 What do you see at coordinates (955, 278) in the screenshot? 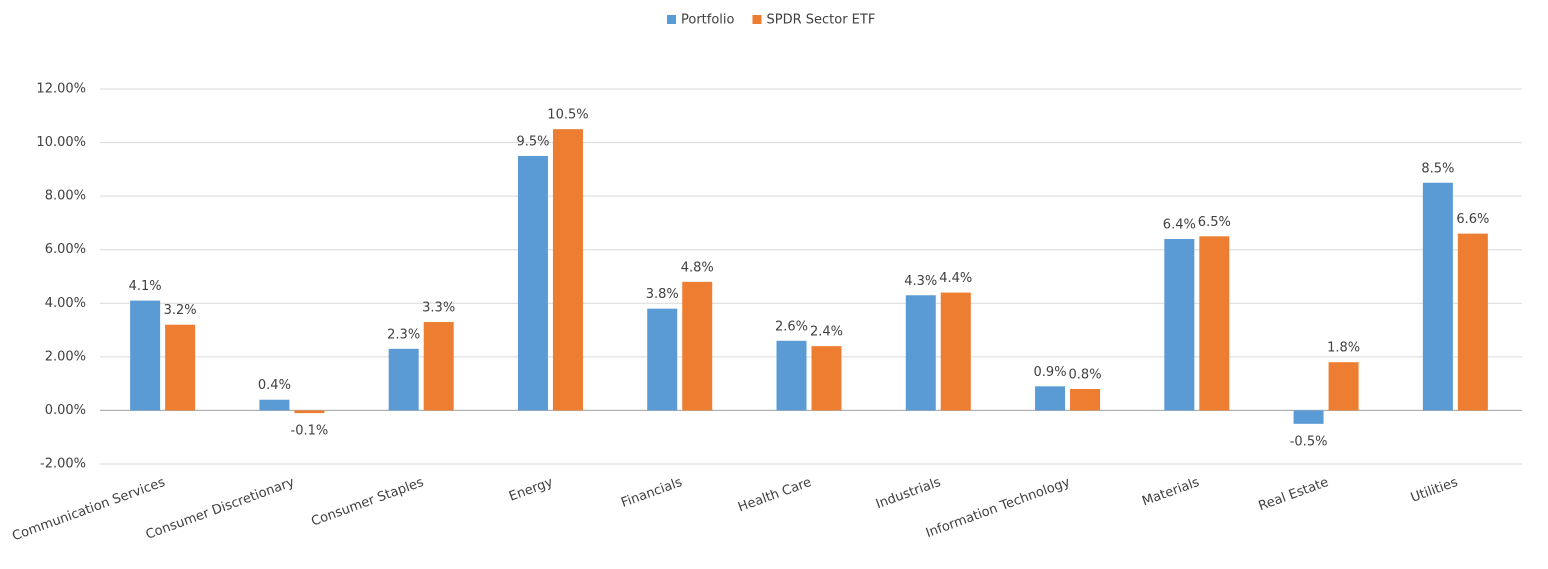
I see `data-label: 4.4%` at bounding box center [955, 278].